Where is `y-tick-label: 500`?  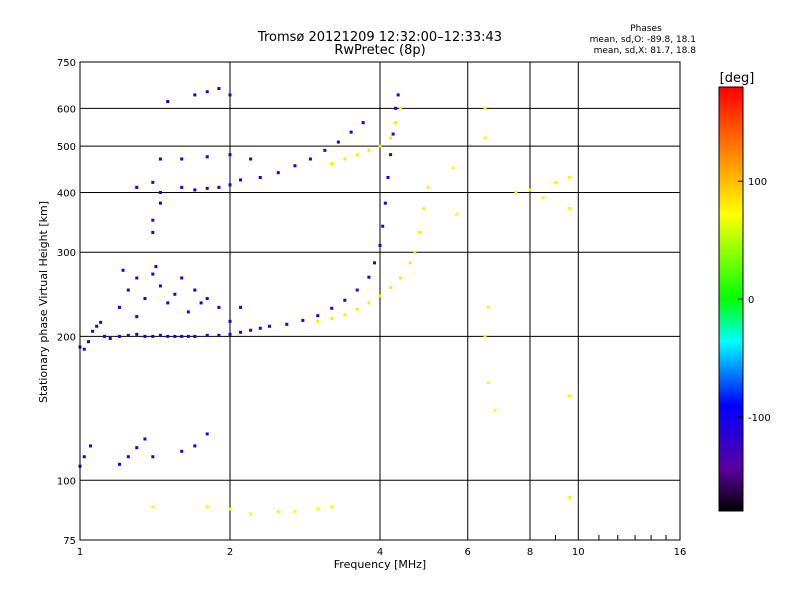
y-tick-label: 500 is located at coordinates (66, 147).